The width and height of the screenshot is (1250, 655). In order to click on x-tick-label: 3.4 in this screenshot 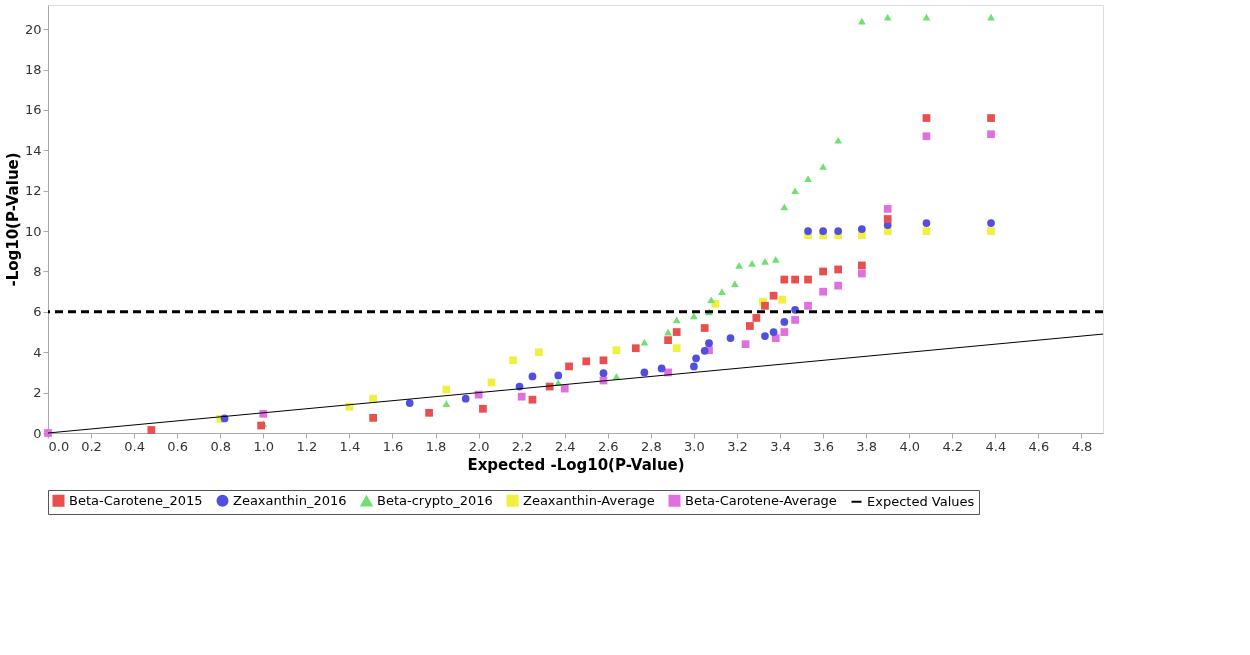, I will do `click(780, 446)`.